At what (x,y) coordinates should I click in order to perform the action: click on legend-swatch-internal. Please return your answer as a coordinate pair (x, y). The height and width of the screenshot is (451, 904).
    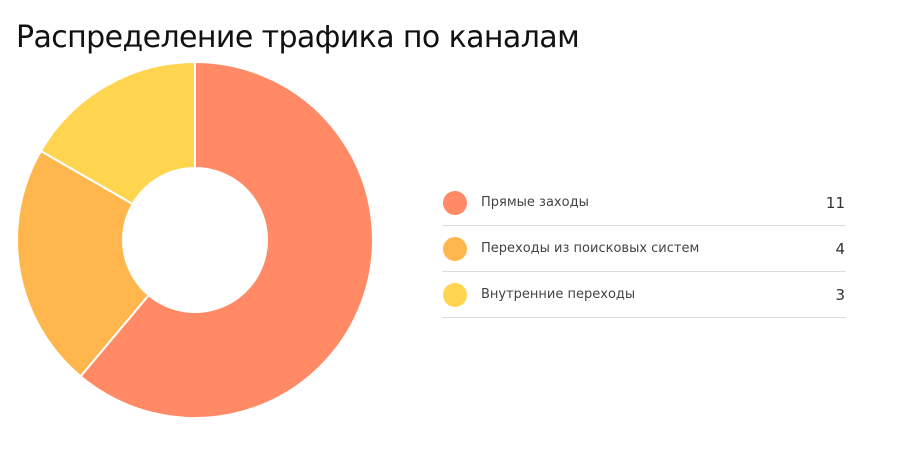
    Looking at the image, I should click on (455, 294).